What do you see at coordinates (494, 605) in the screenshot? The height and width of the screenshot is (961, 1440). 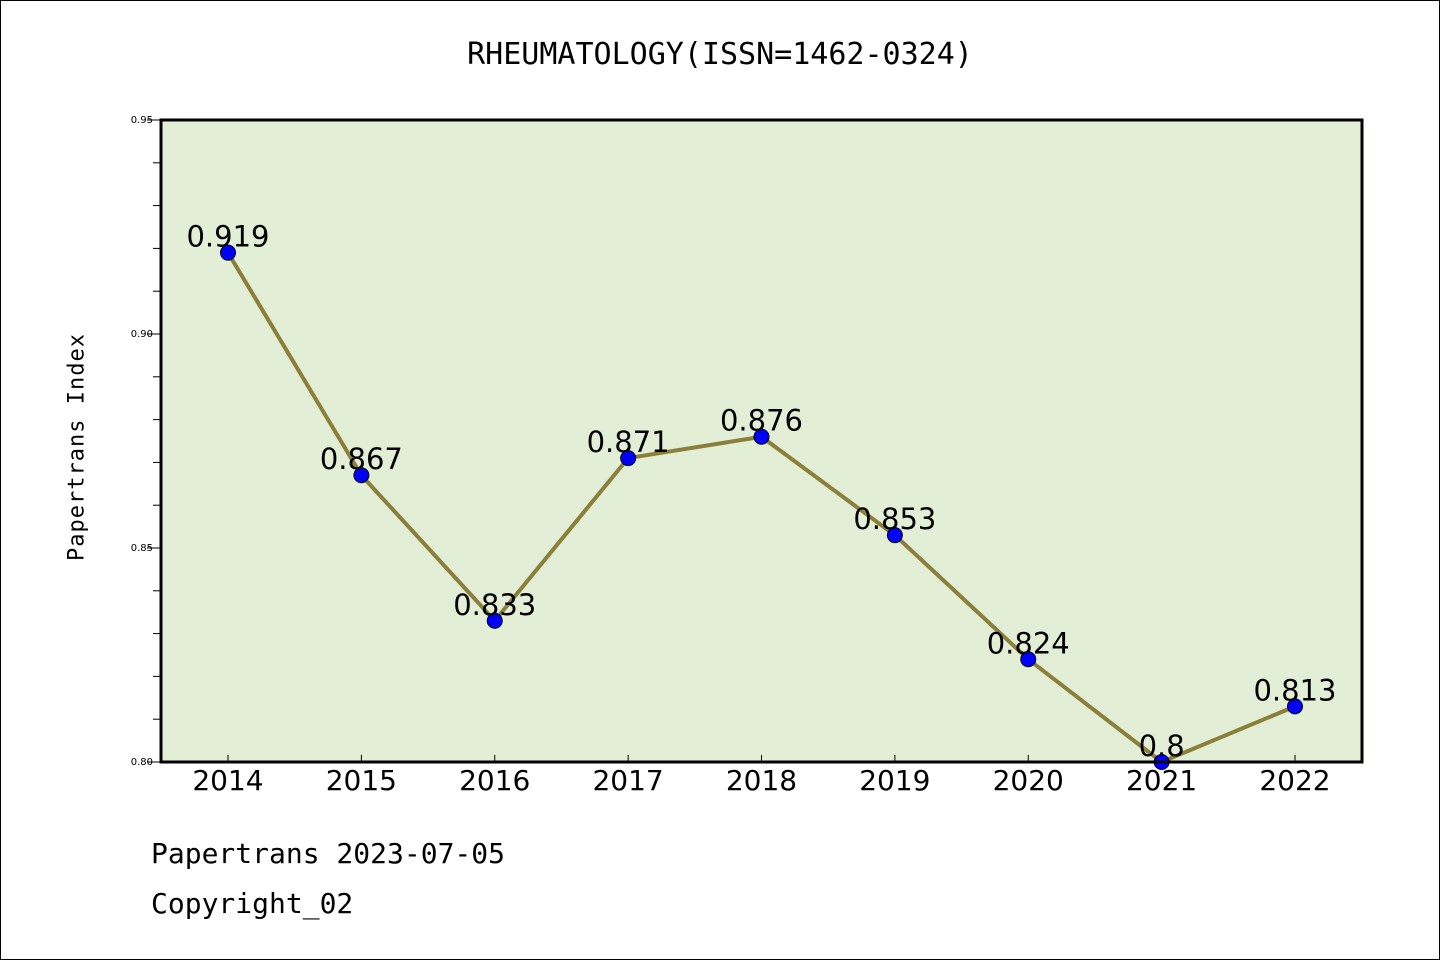 I see `data-label: 0.833` at bounding box center [494, 605].